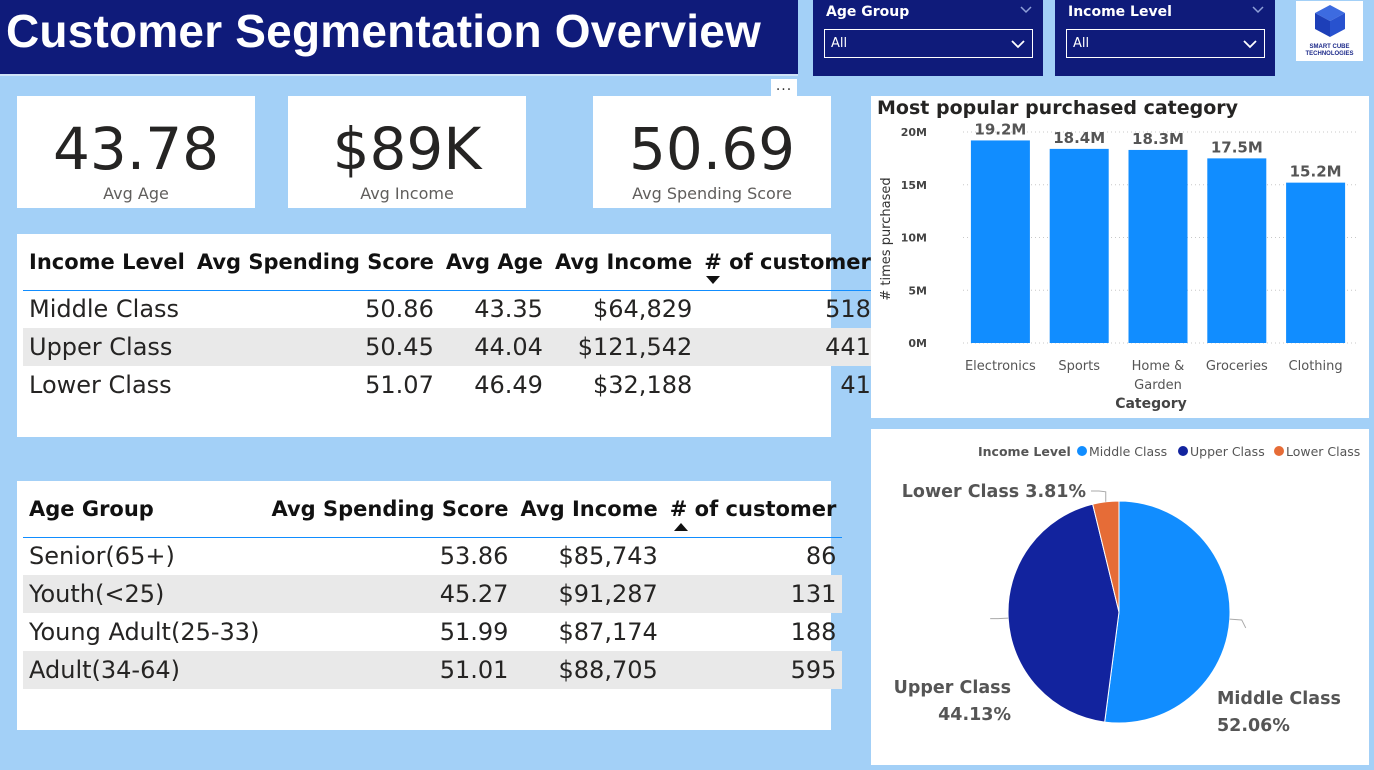 Image resolution: width=1374 pixels, height=770 pixels. I want to click on bar-data-label: 15.2M, so click(1316, 172).